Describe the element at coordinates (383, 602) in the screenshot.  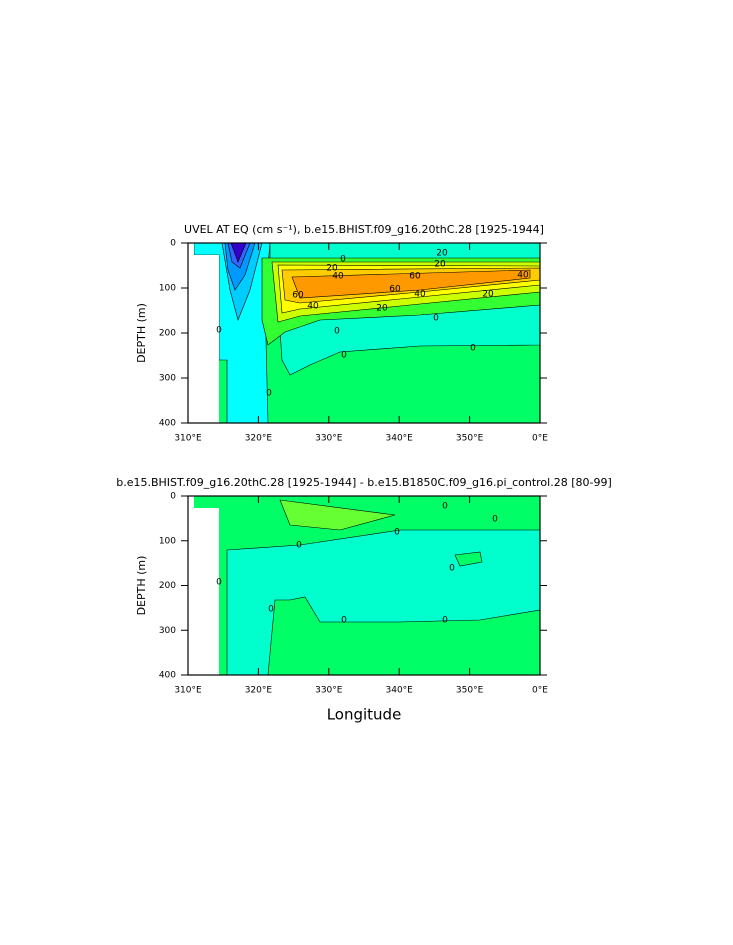
I see `fill-aqua` at that location.